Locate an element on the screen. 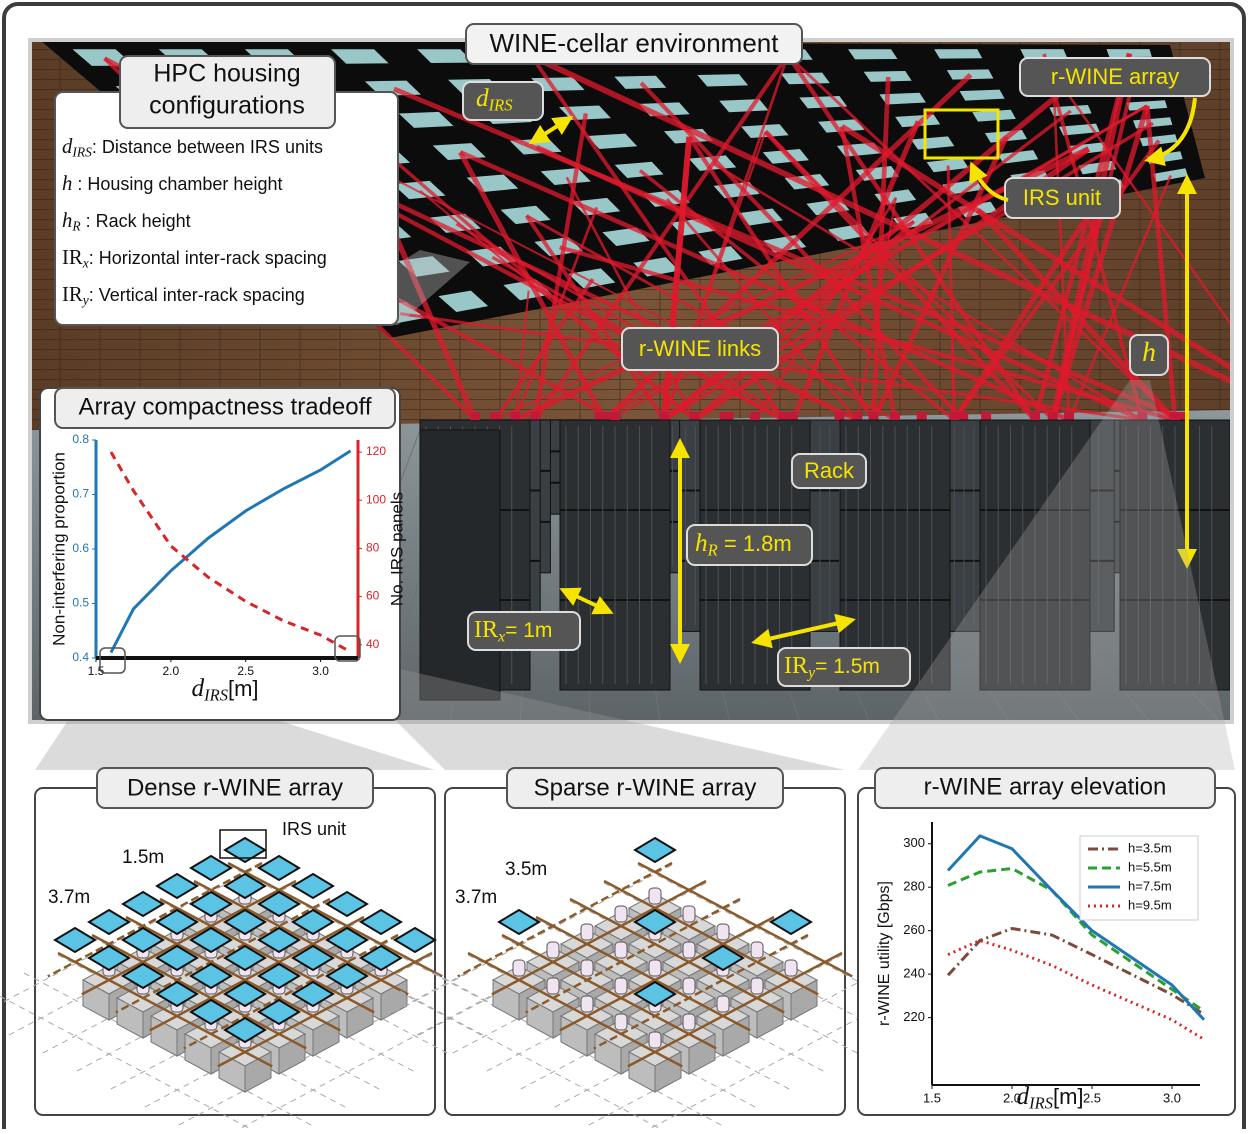  symbol-label: IRy= 1.5m is located at coordinates (832, 666).